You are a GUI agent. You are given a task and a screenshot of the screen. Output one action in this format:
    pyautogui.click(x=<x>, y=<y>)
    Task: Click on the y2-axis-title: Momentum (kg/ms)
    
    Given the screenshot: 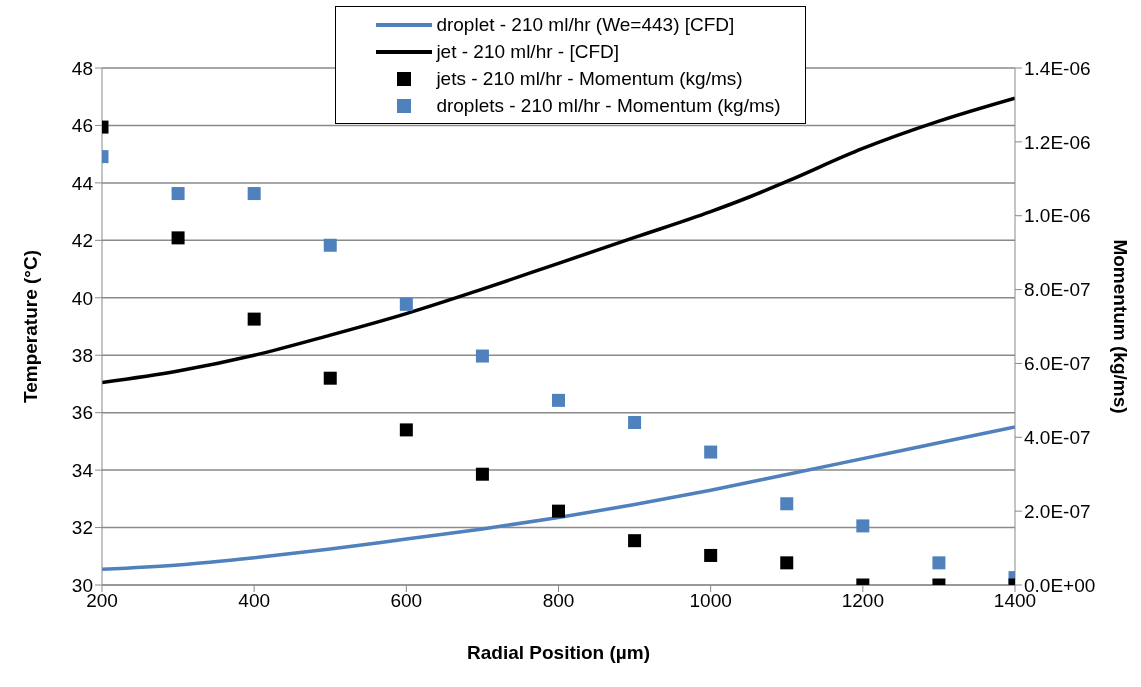 What is the action you would take?
    pyautogui.click(x=1121, y=326)
    